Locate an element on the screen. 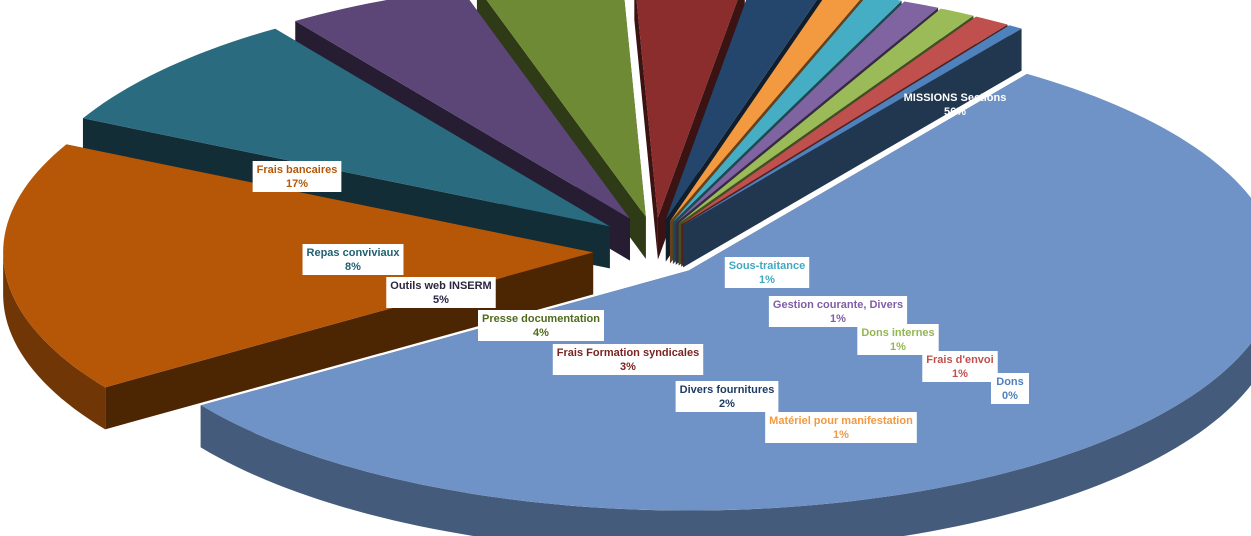 The image size is (1251, 536). data-label-category: Frais Formation syndicales is located at coordinates (628, 353).